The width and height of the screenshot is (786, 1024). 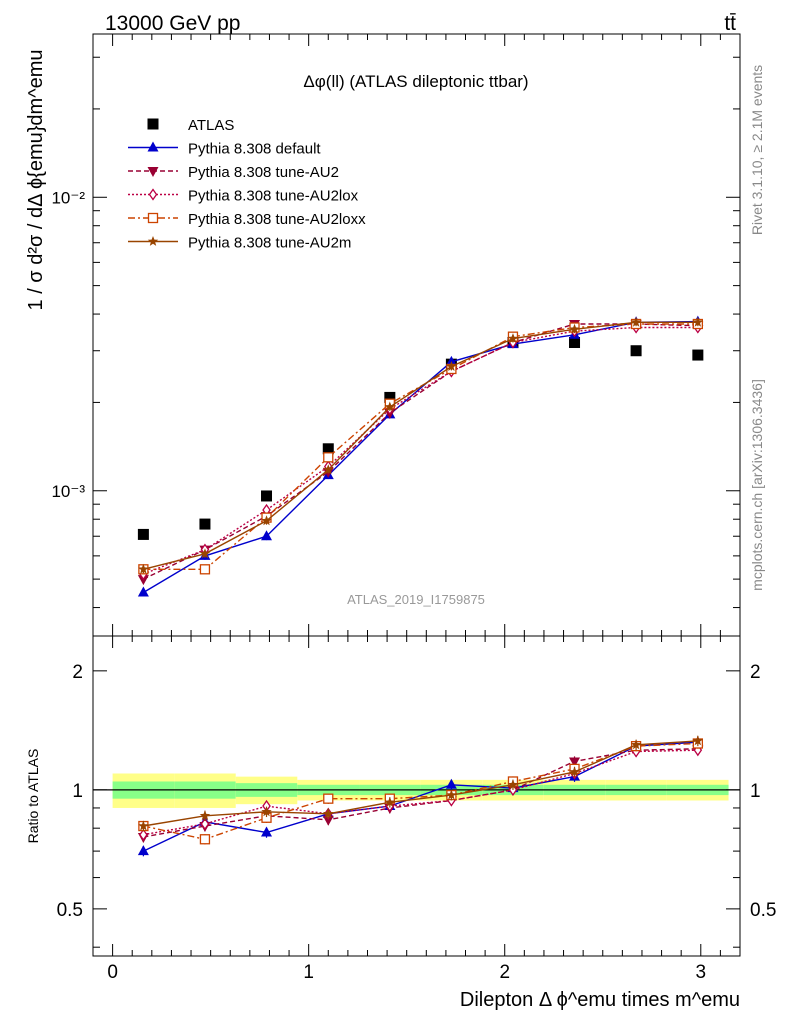 I want to click on header-energy-label: 13000 GeV pp, so click(x=172, y=23).